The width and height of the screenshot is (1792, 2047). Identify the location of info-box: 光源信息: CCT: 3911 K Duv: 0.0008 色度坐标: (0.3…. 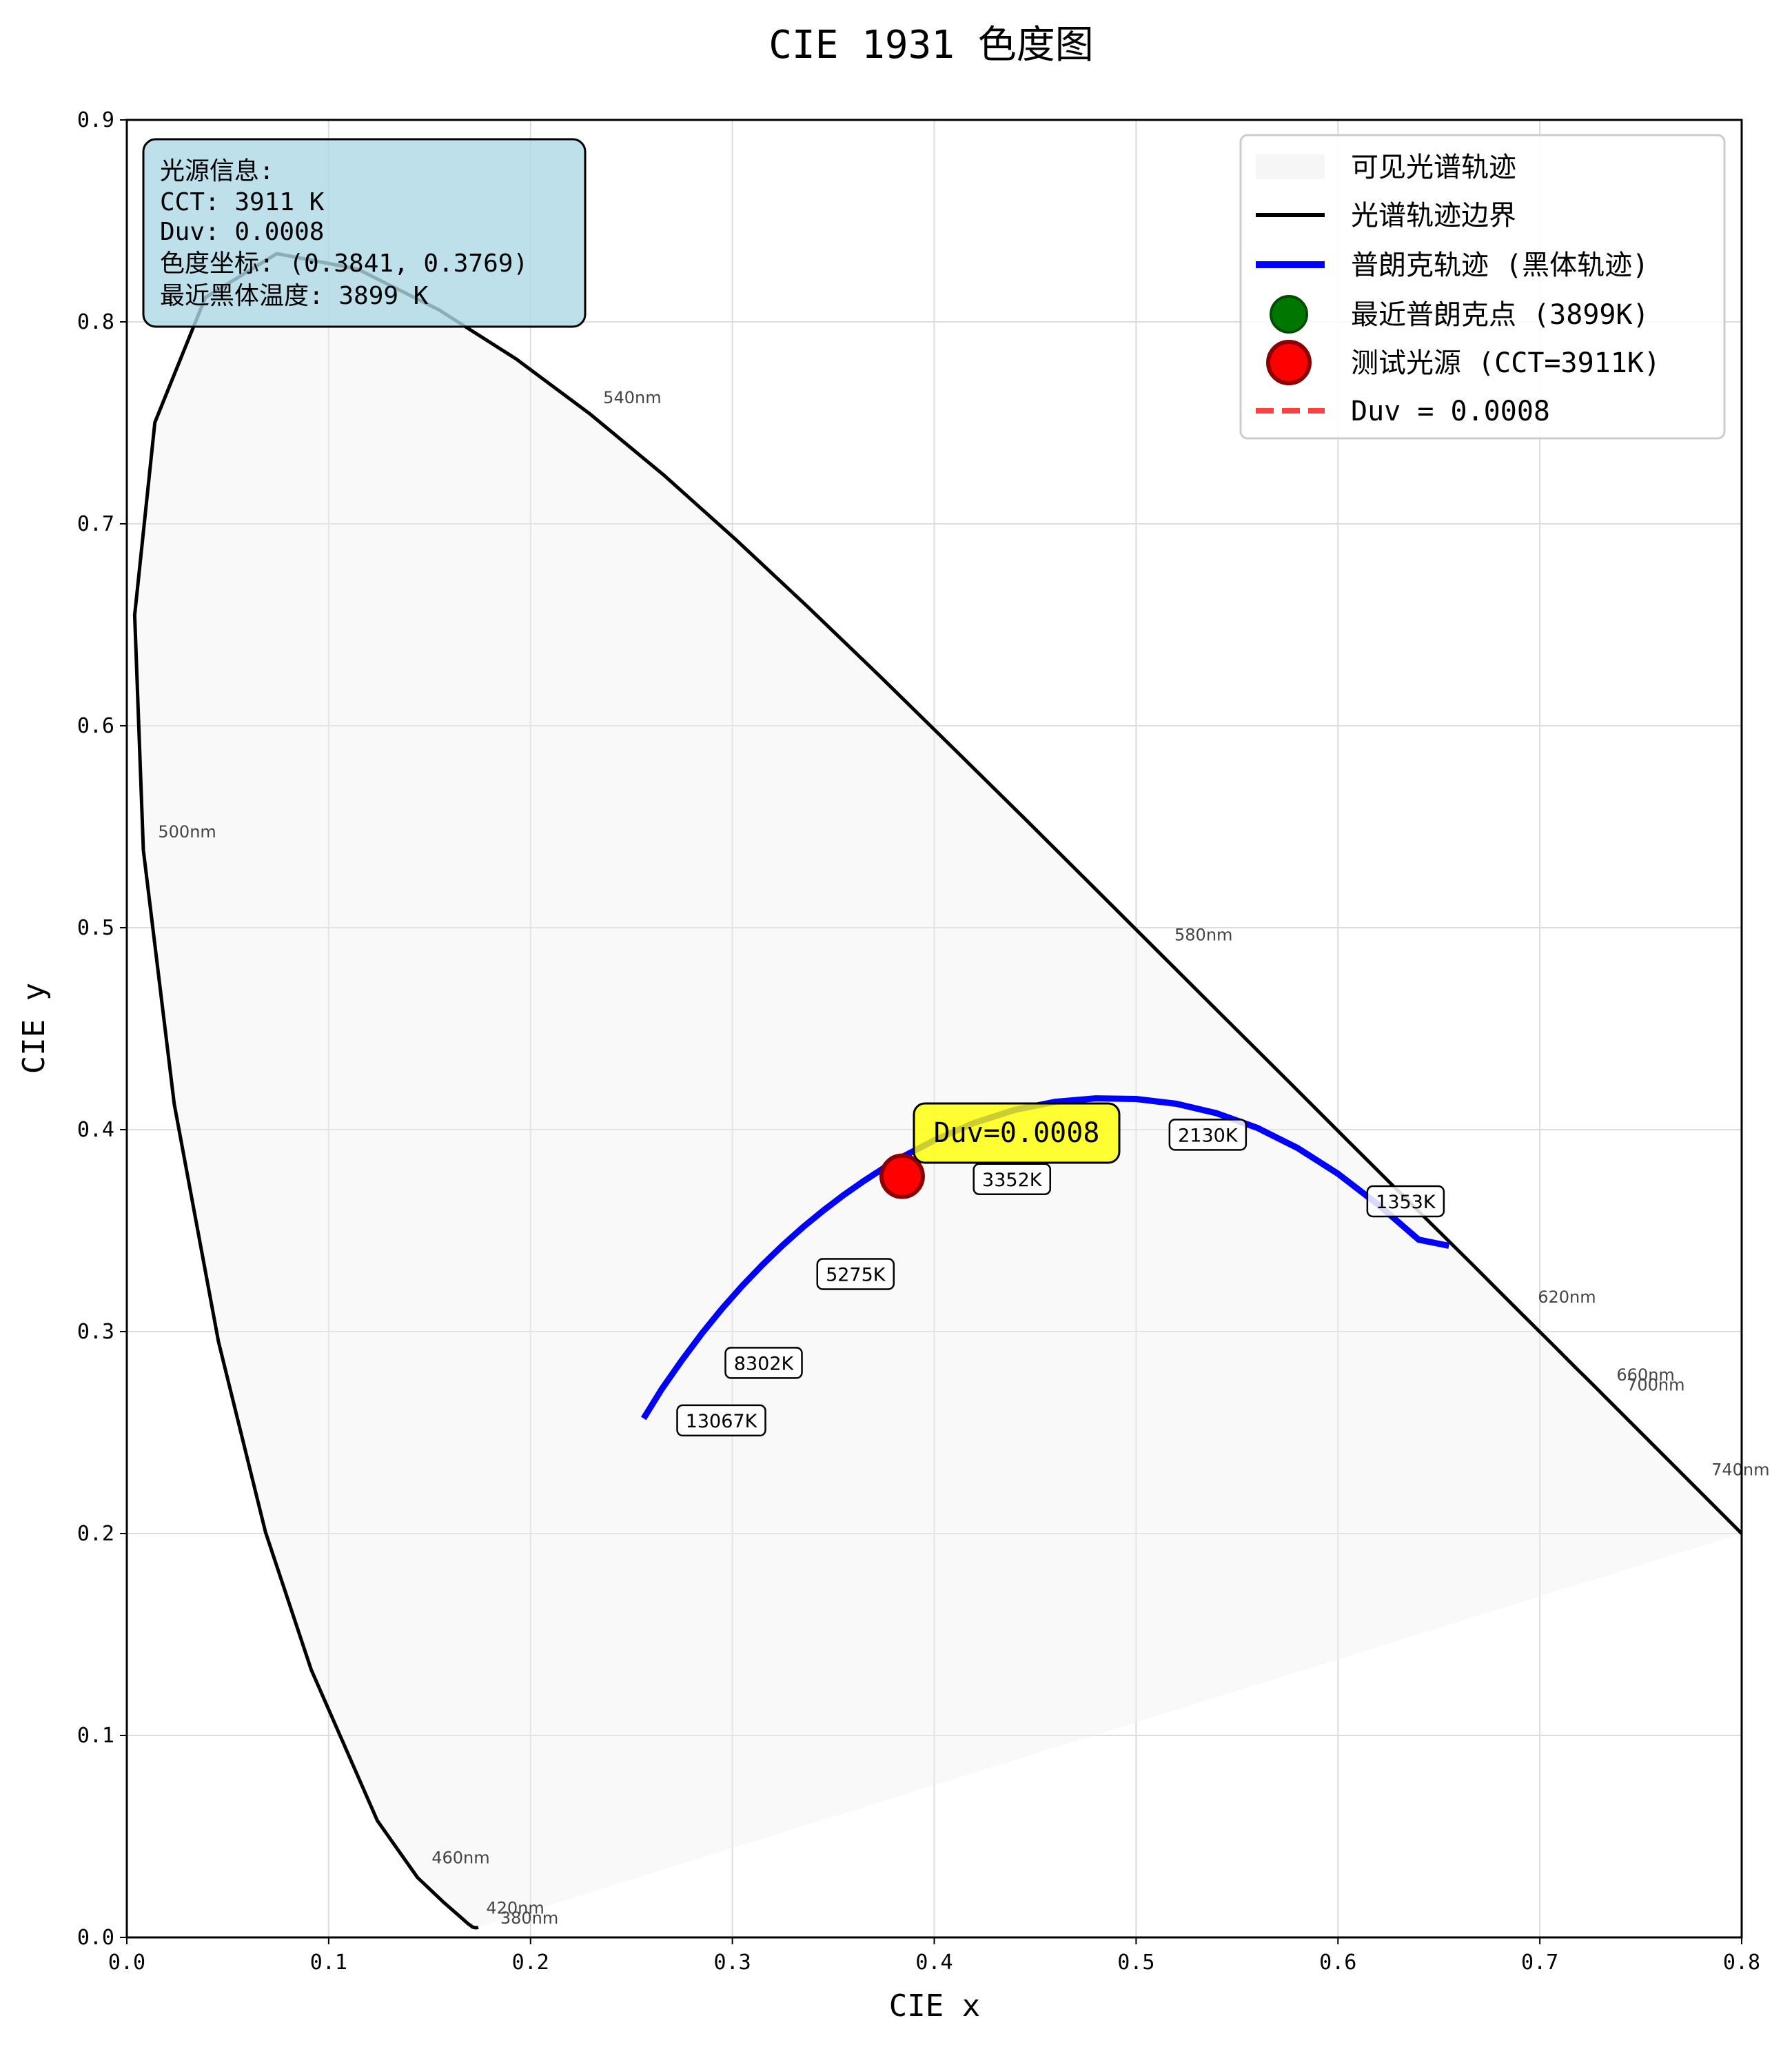
(364, 233).